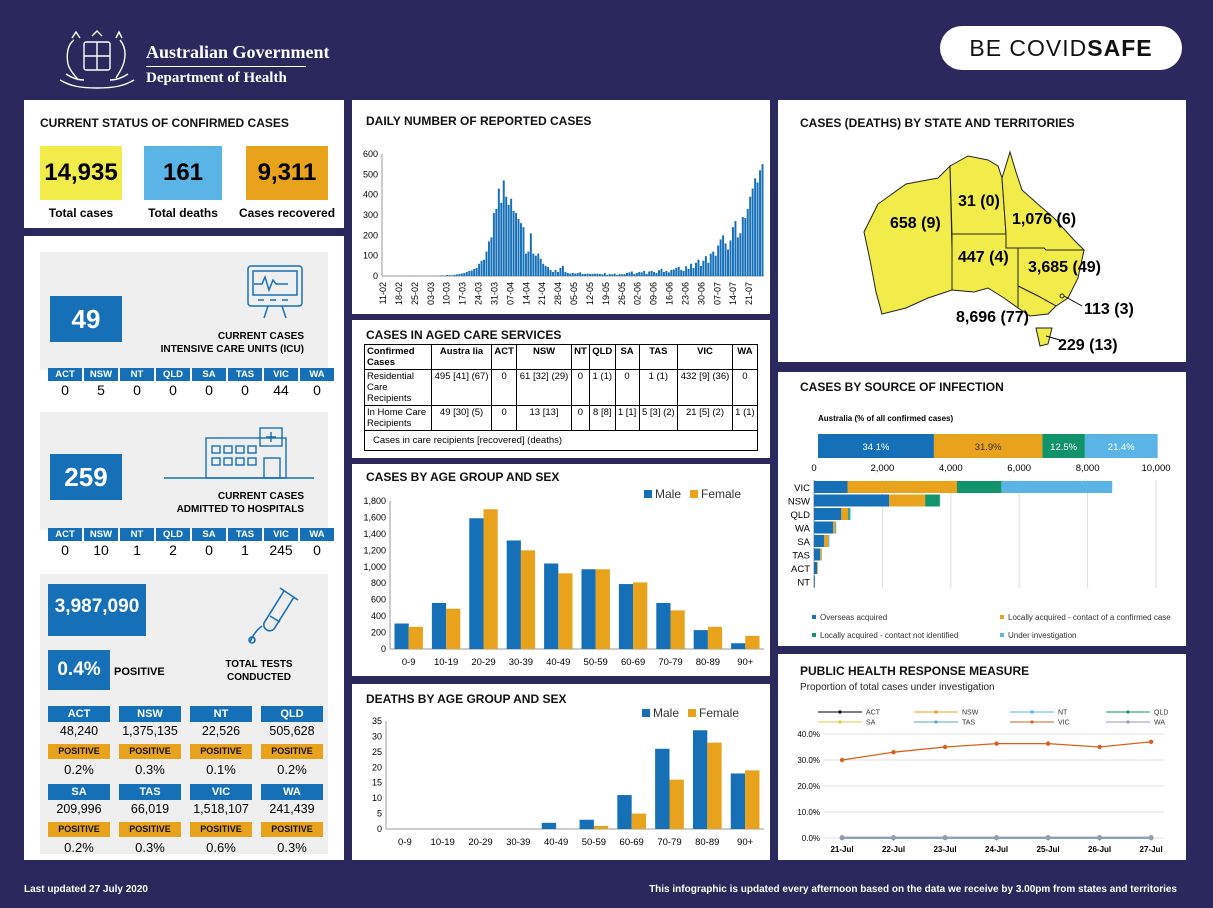 This screenshot has width=1213, height=908. I want to click on tests-state-count: 241,439, so click(292, 809).